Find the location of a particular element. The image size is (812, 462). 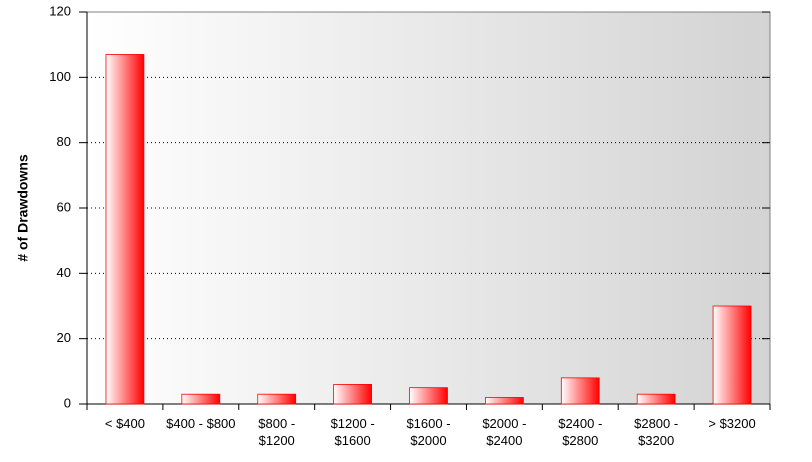

y-tick-label: 100 is located at coordinates (60, 76).